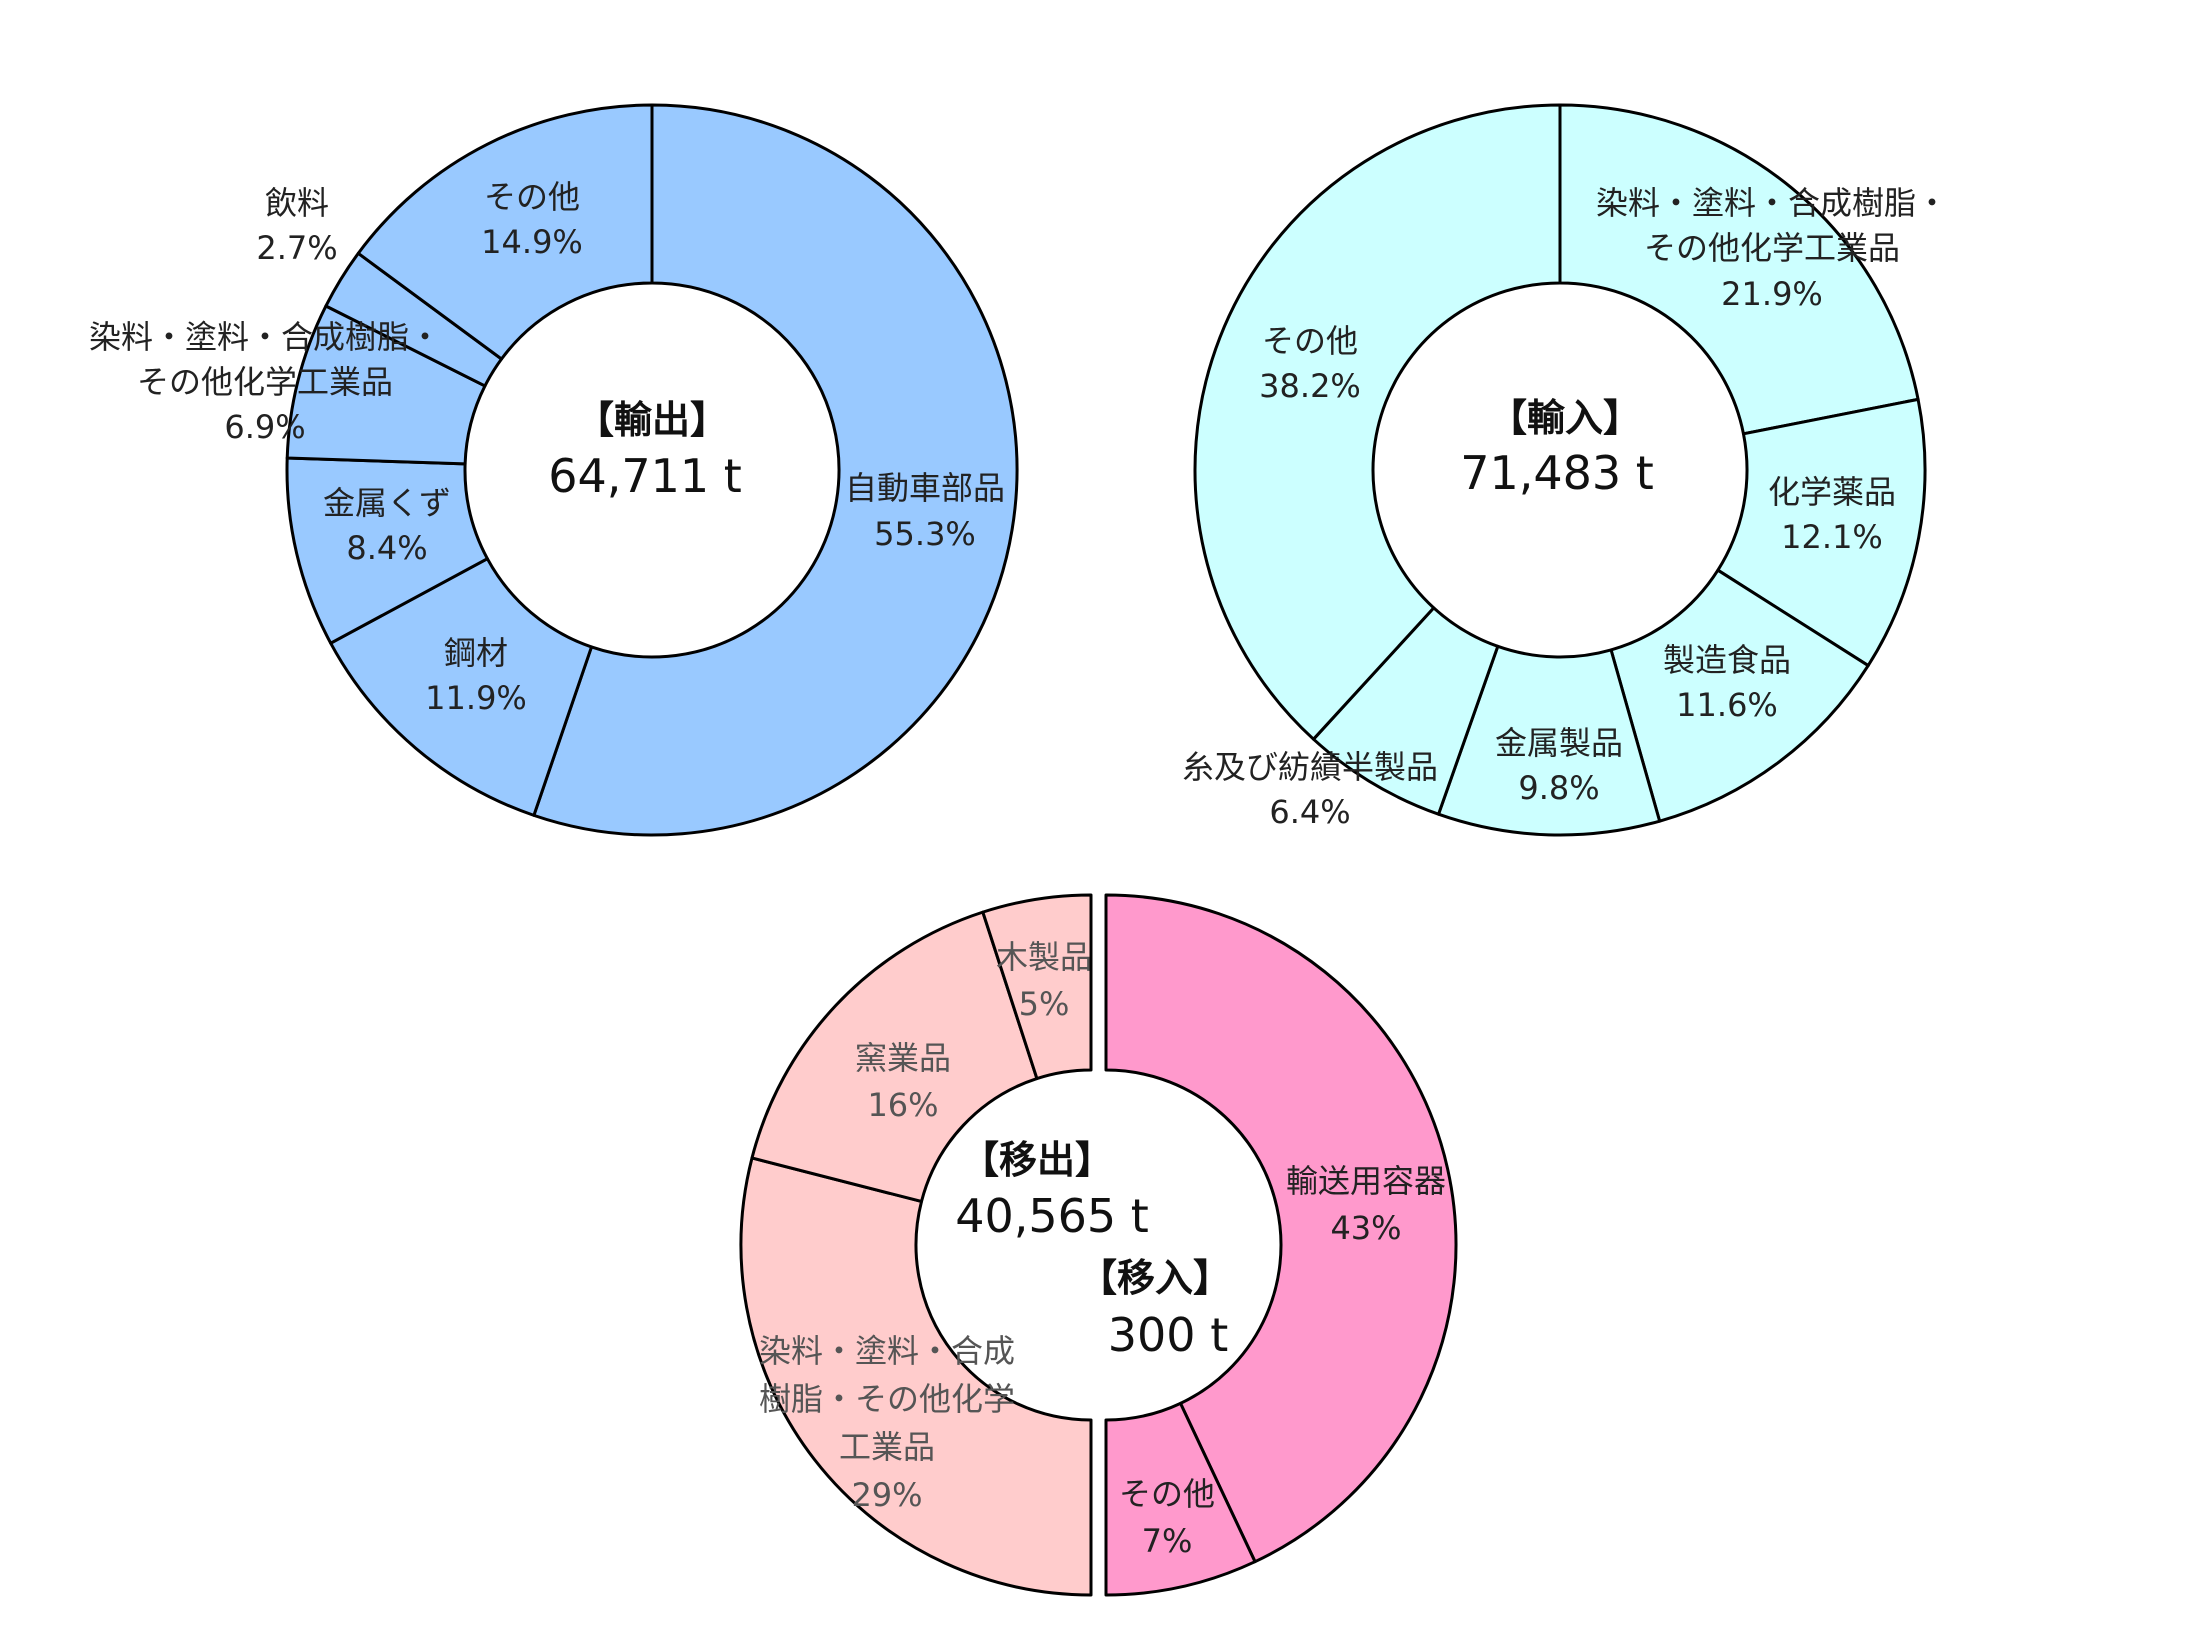 The width and height of the screenshot is (2200, 1650). What do you see at coordinates (887, 1399) in the screenshot?
I see `inbound-label-chemicals-line2: 樹脂・その他化学` at bounding box center [887, 1399].